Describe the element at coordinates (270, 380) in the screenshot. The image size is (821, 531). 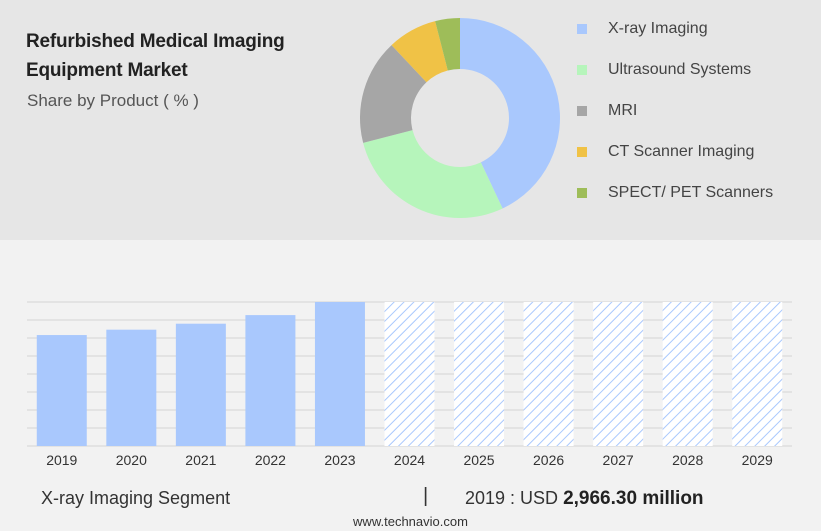
I see `bar-2022` at that location.